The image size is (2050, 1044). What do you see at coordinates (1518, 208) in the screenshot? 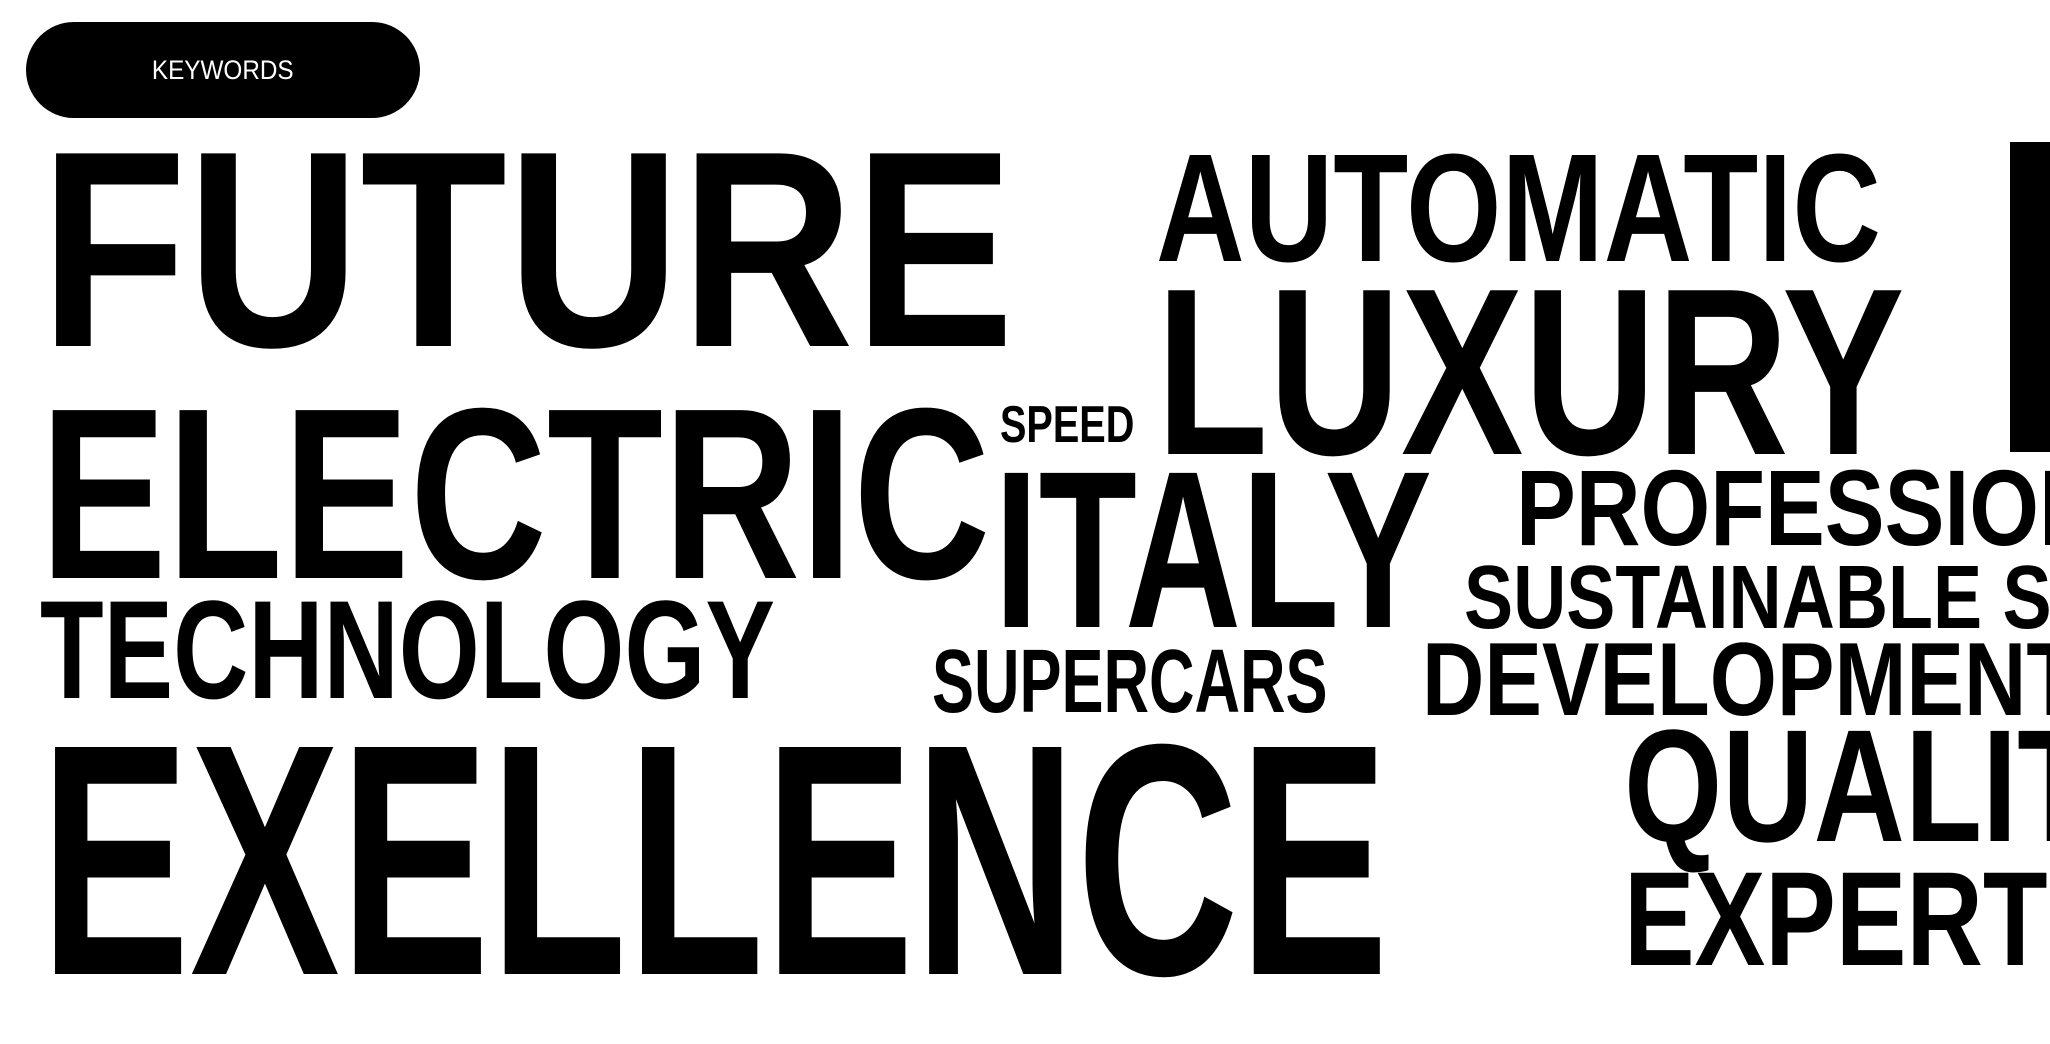
I see `word-automatic: AUTOMATIC` at bounding box center [1518, 208].